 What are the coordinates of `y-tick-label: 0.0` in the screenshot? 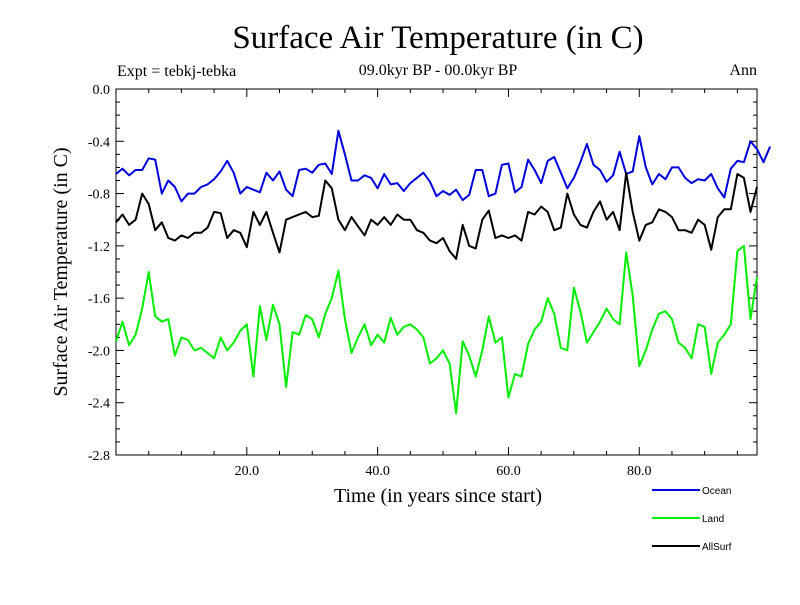 It's located at (102, 90).